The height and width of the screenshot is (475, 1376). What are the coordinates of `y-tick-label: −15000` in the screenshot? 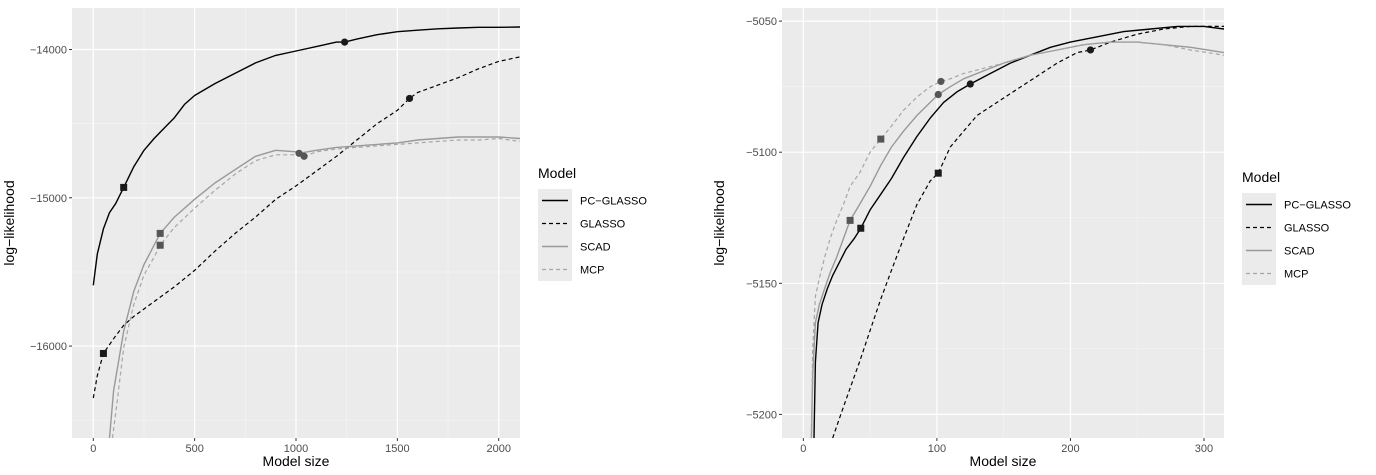 It's located at (48, 199).